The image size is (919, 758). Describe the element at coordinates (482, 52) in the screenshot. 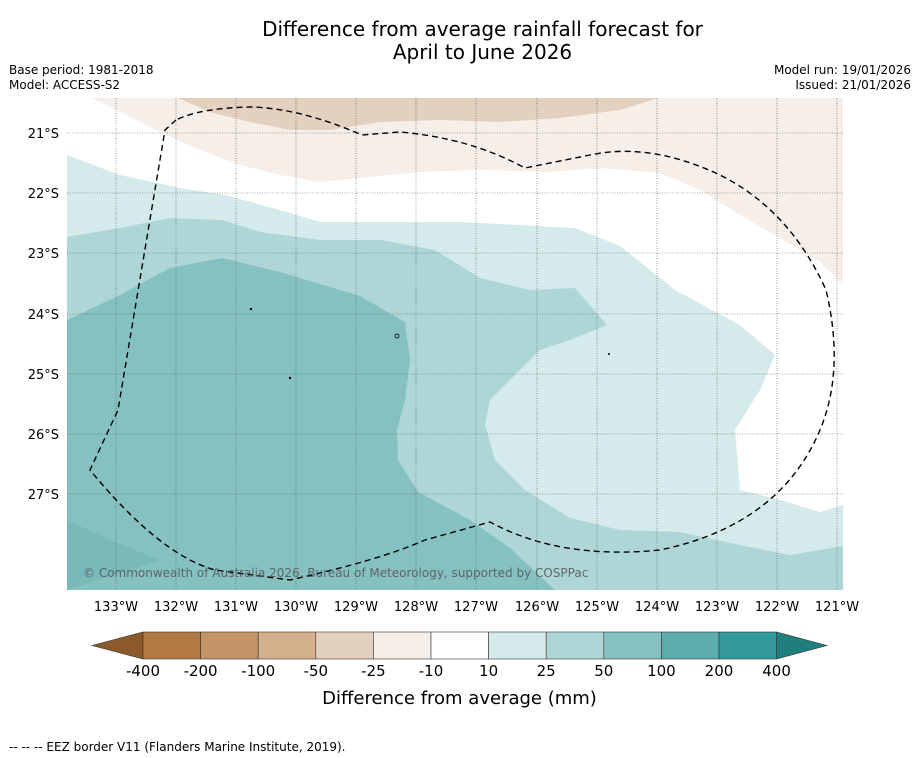

I see `title-line-2: April to June 2026` at that location.